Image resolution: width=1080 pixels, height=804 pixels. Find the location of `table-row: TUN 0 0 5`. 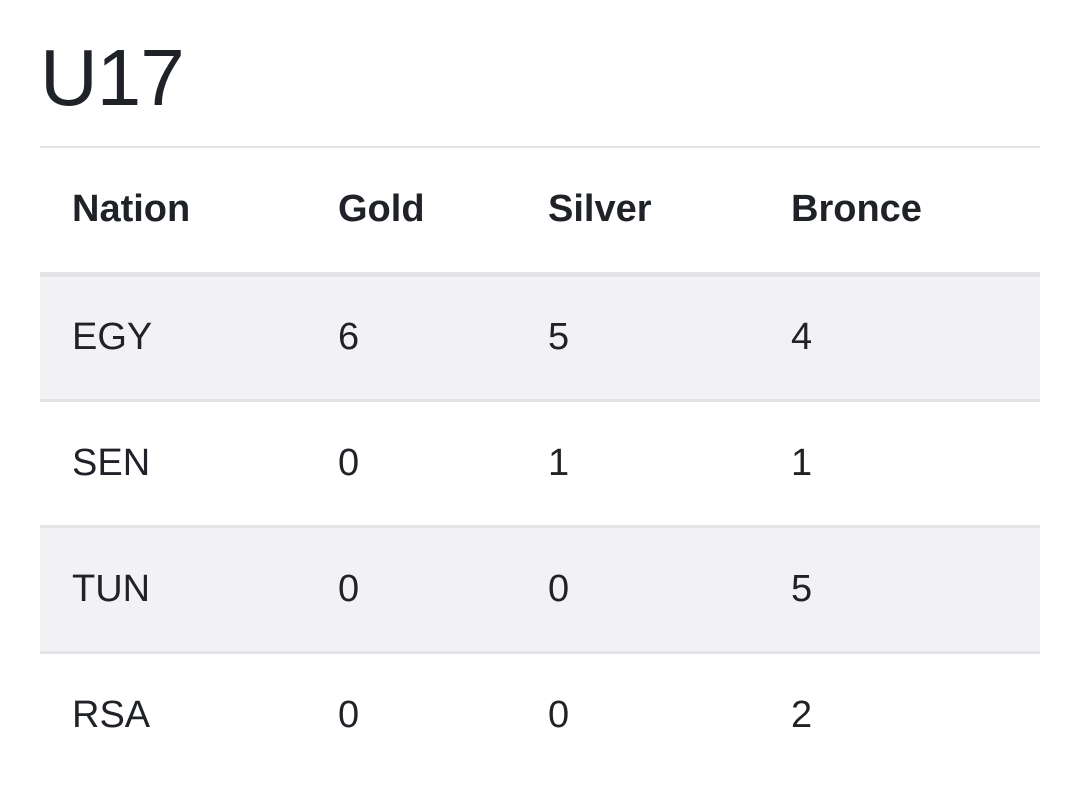

table-row: TUN 0 0 5 is located at coordinates (540, 590).